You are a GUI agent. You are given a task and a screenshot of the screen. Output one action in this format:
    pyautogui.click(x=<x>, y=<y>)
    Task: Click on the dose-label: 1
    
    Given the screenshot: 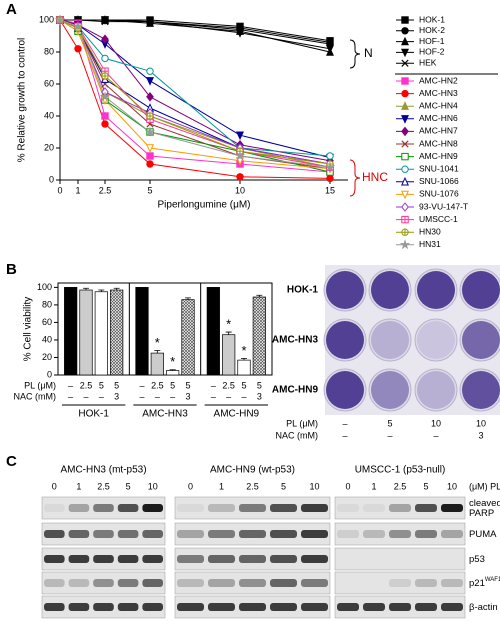 What is the action you would take?
    pyautogui.click(x=78, y=486)
    